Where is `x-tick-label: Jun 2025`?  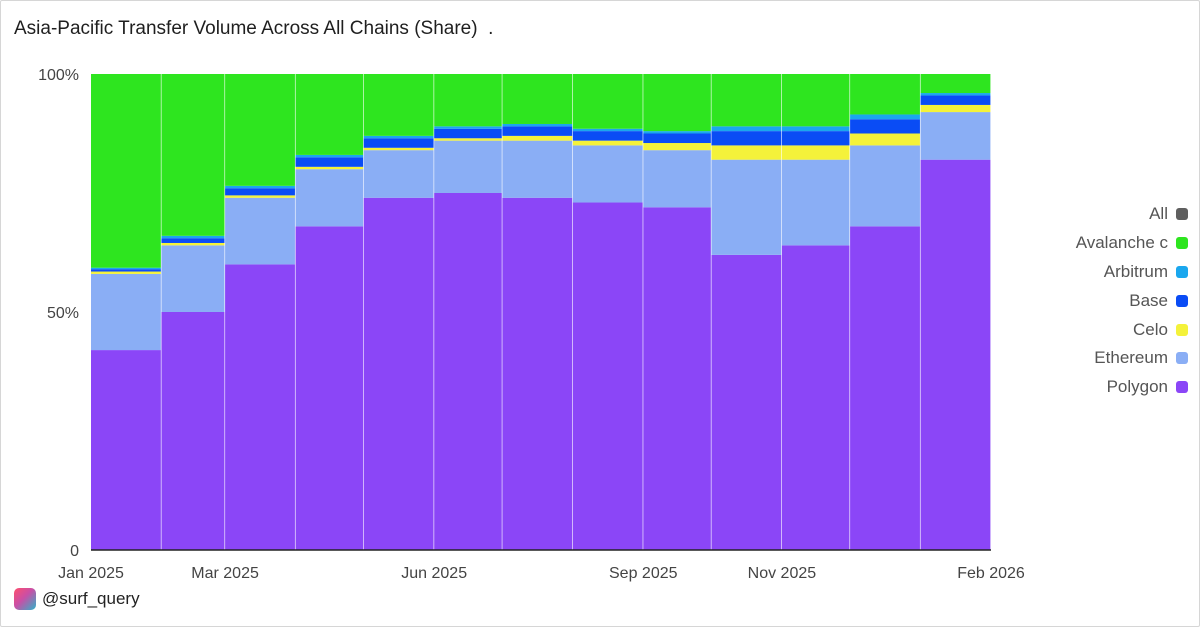
x-tick-label: Jun 2025 is located at coordinates (434, 573).